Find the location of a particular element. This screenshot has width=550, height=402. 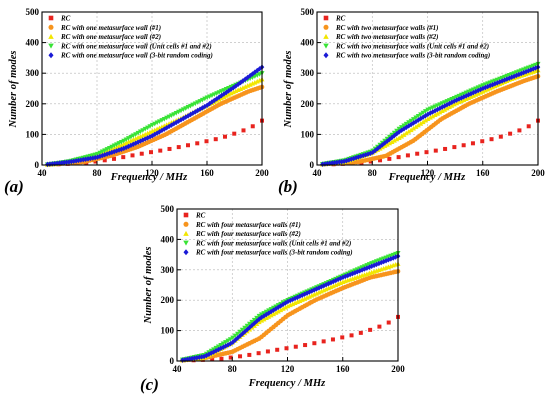

y-tick-label: 200 is located at coordinates (308, 104).